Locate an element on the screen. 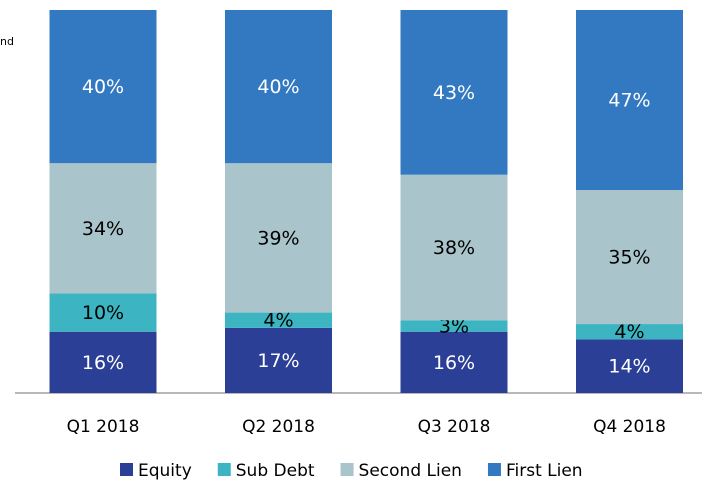 The height and width of the screenshot is (487, 702). x-tick-label: Q3 2018 is located at coordinates (454, 427).